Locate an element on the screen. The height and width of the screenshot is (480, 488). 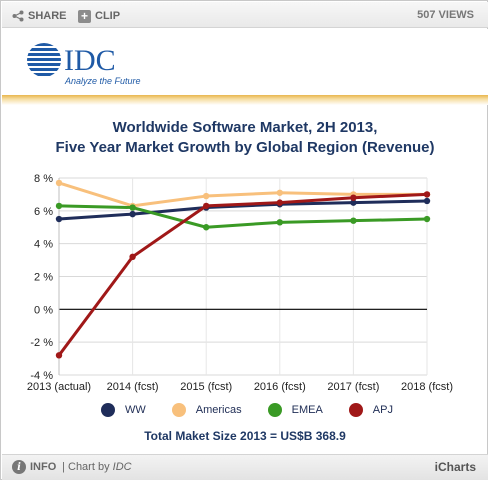
legend-item-emea: EMEA is located at coordinates (295, 410).